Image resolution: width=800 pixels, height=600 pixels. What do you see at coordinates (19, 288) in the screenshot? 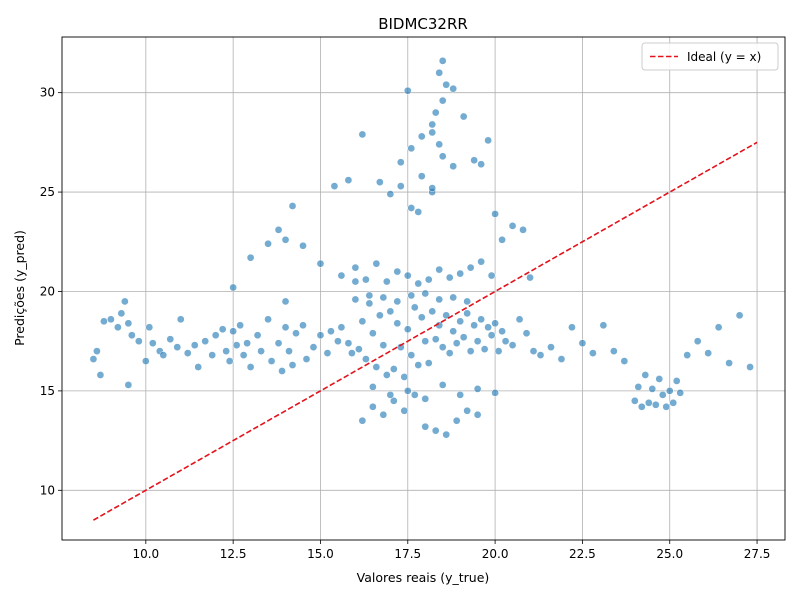
I see `y-axis-label: Predições (y_pred)` at bounding box center [19, 288].